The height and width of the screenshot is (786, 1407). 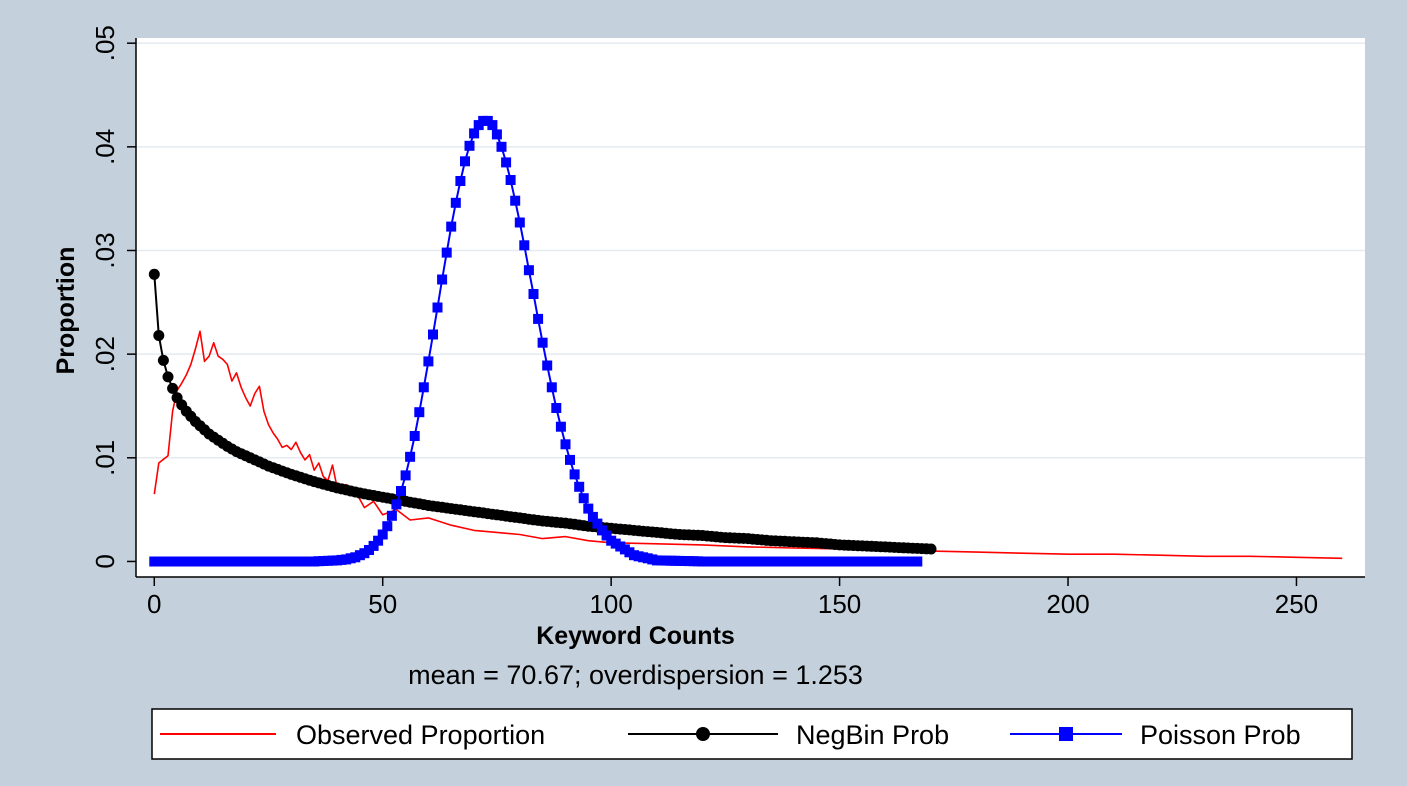 What do you see at coordinates (872, 735) in the screenshot?
I see `legend-label: NegBin Prob` at bounding box center [872, 735].